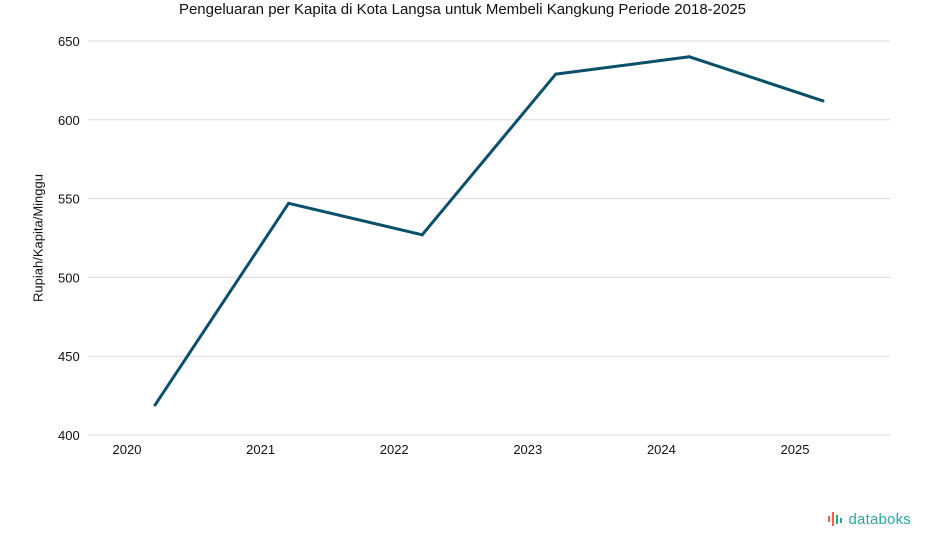  Describe the element at coordinates (69, 41) in the screenshot. I see `y-tick-label: 650` at that location.